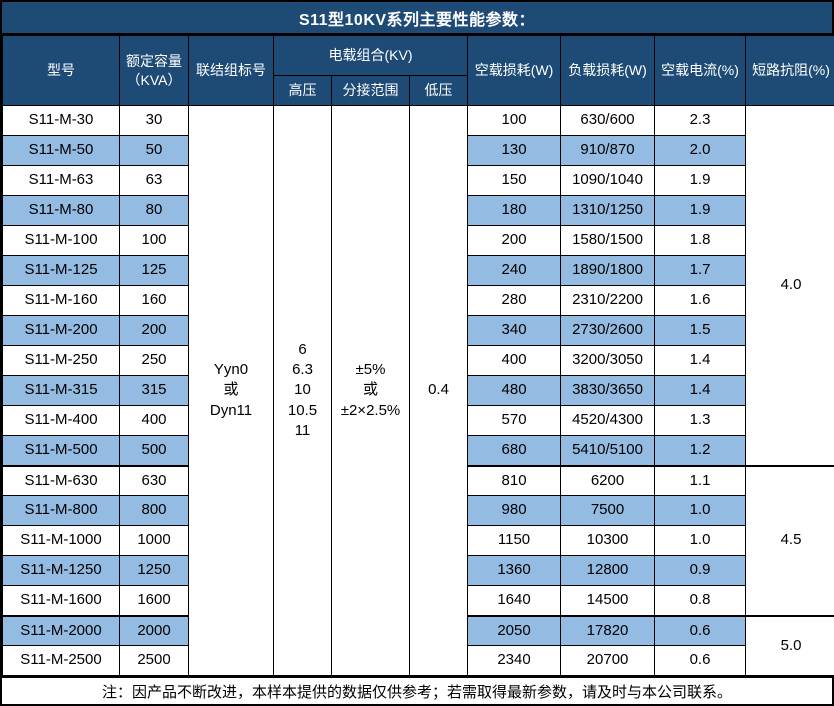 The image size is (834, 706). I want to click on load-loss-cell: 7500, so click(608, 510).